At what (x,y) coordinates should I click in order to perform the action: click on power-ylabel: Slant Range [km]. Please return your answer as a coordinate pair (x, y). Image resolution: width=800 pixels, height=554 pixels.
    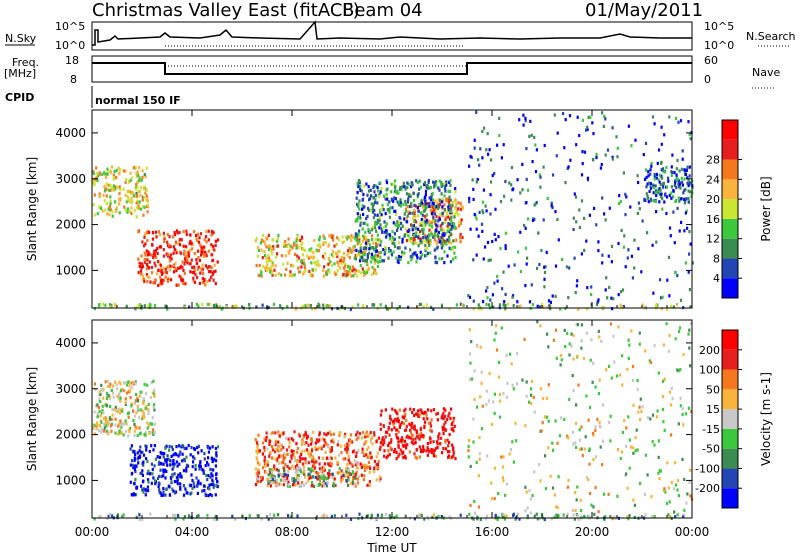
    Looking at the image, I should click on (32, 209).